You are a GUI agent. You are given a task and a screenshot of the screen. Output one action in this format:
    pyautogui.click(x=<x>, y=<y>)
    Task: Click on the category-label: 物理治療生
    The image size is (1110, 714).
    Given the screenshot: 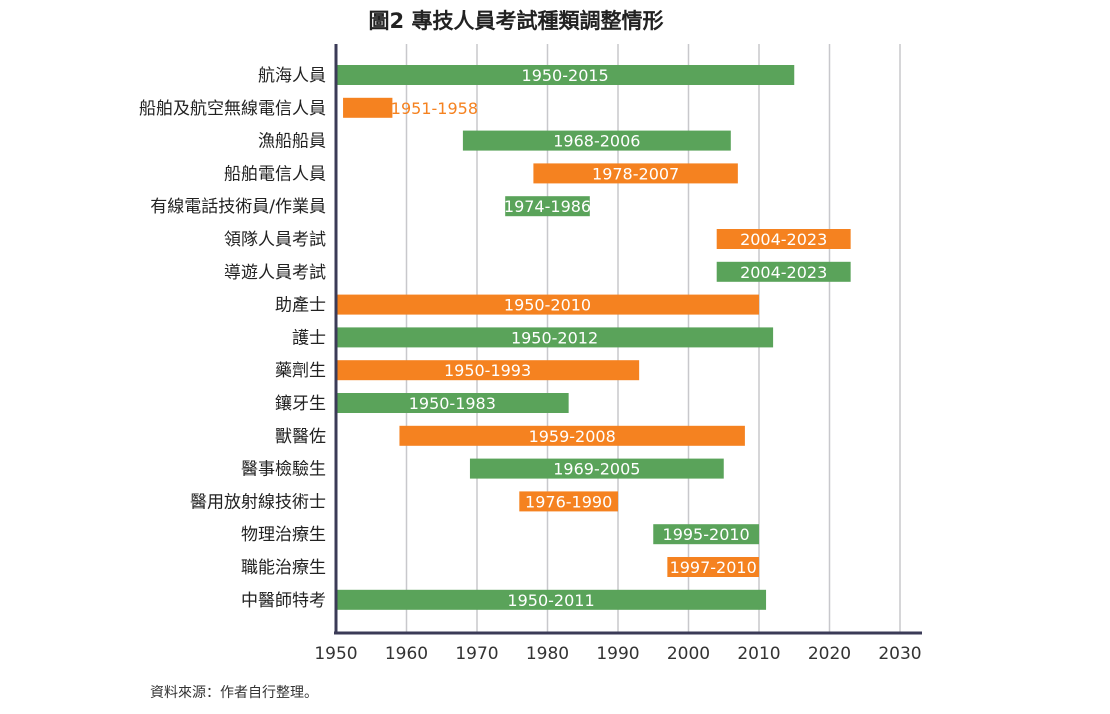 What is the action you would take?
    pyautogui.click(x=283, y=535)
    